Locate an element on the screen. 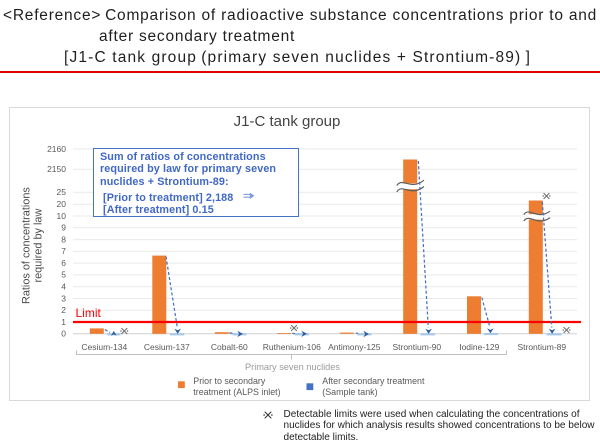 This screenshot has width=600, height=442. svg-text: Ruthenium-106 is located at coordinates (292, 347).